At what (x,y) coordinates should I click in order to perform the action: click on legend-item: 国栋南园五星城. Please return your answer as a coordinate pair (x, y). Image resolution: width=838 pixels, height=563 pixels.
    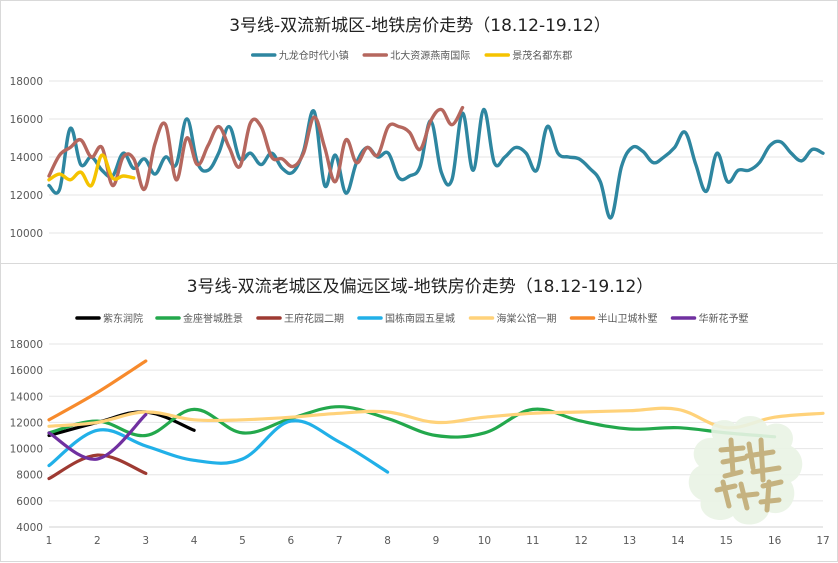
    Looking at the image, I should click on (406, 318).